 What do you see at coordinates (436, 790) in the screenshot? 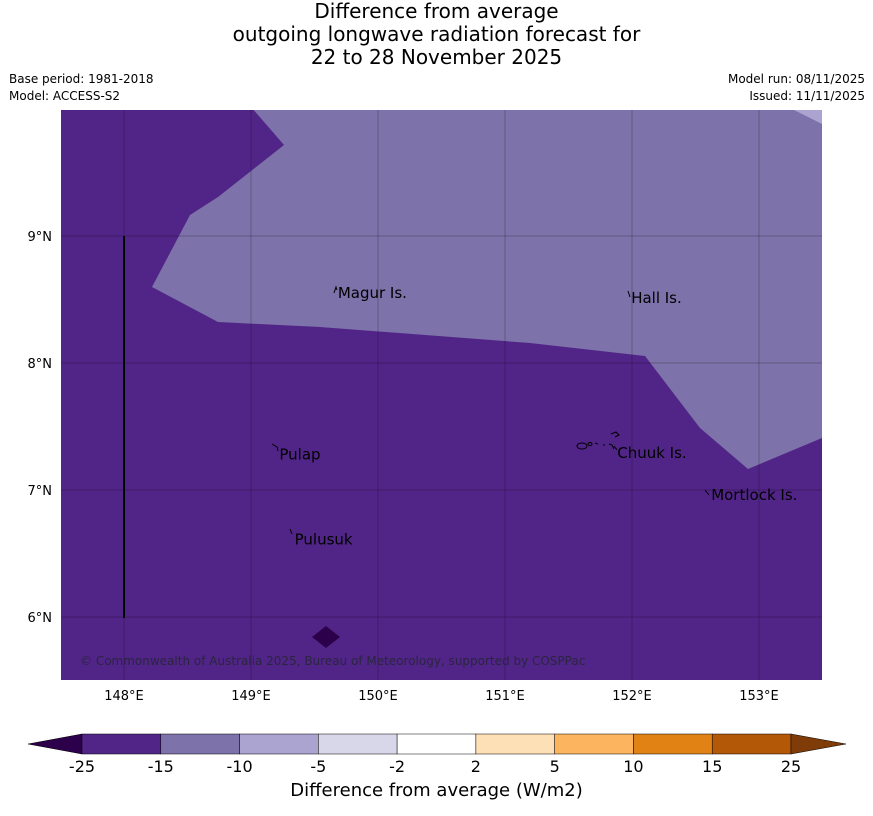
I see `colorbar-title: Difference from average (W/m2)` at bounding box center [436, 790].